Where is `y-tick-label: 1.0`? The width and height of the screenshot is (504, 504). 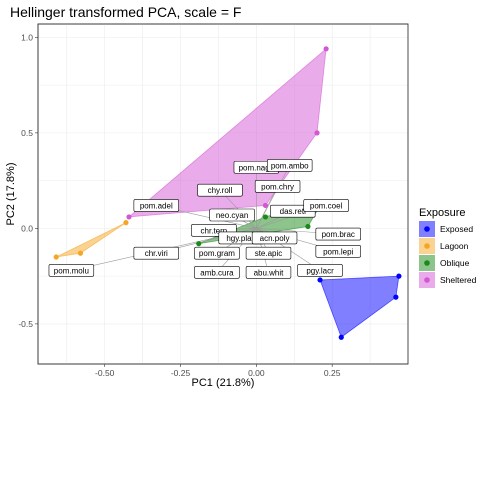
y-tick-label: 1.0 is located at coordinates (27, 37).